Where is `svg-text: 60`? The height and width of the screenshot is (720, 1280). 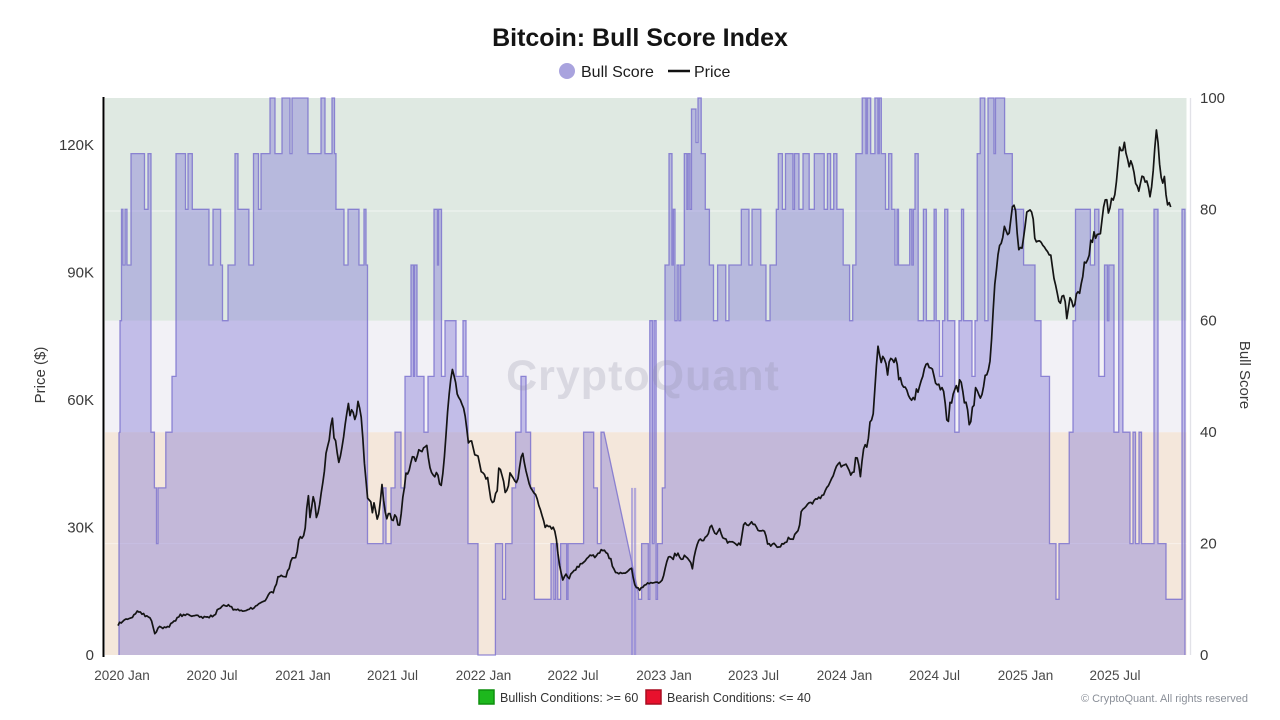
svg-text: 60 is located at coordinates (1208, 321).